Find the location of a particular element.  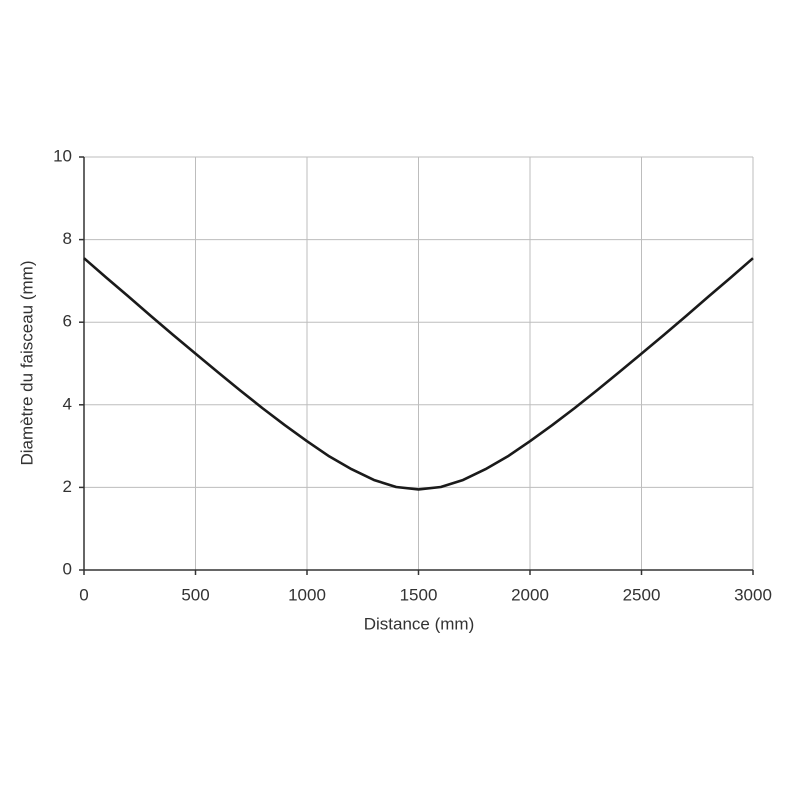

x-tick-label: 2000 is located at coordinates (530, 594).